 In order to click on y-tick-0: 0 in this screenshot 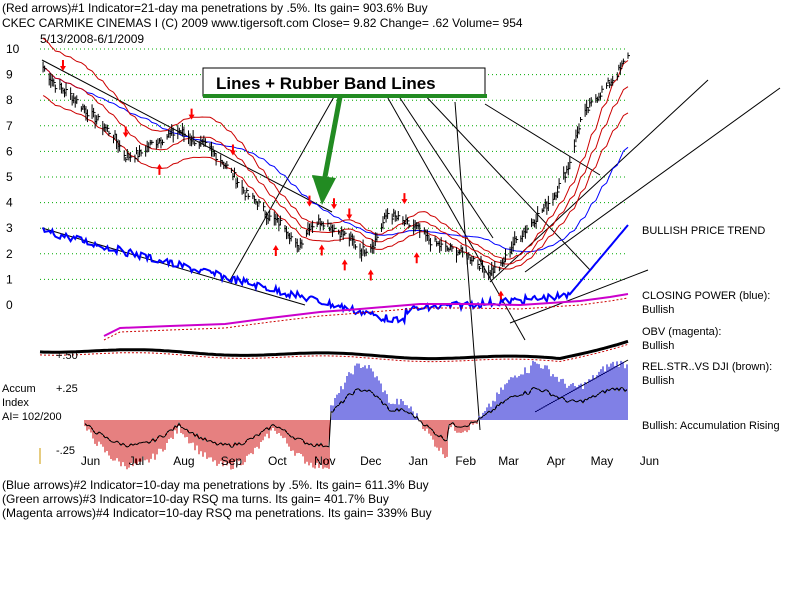, I will do `click(9, 305)`.